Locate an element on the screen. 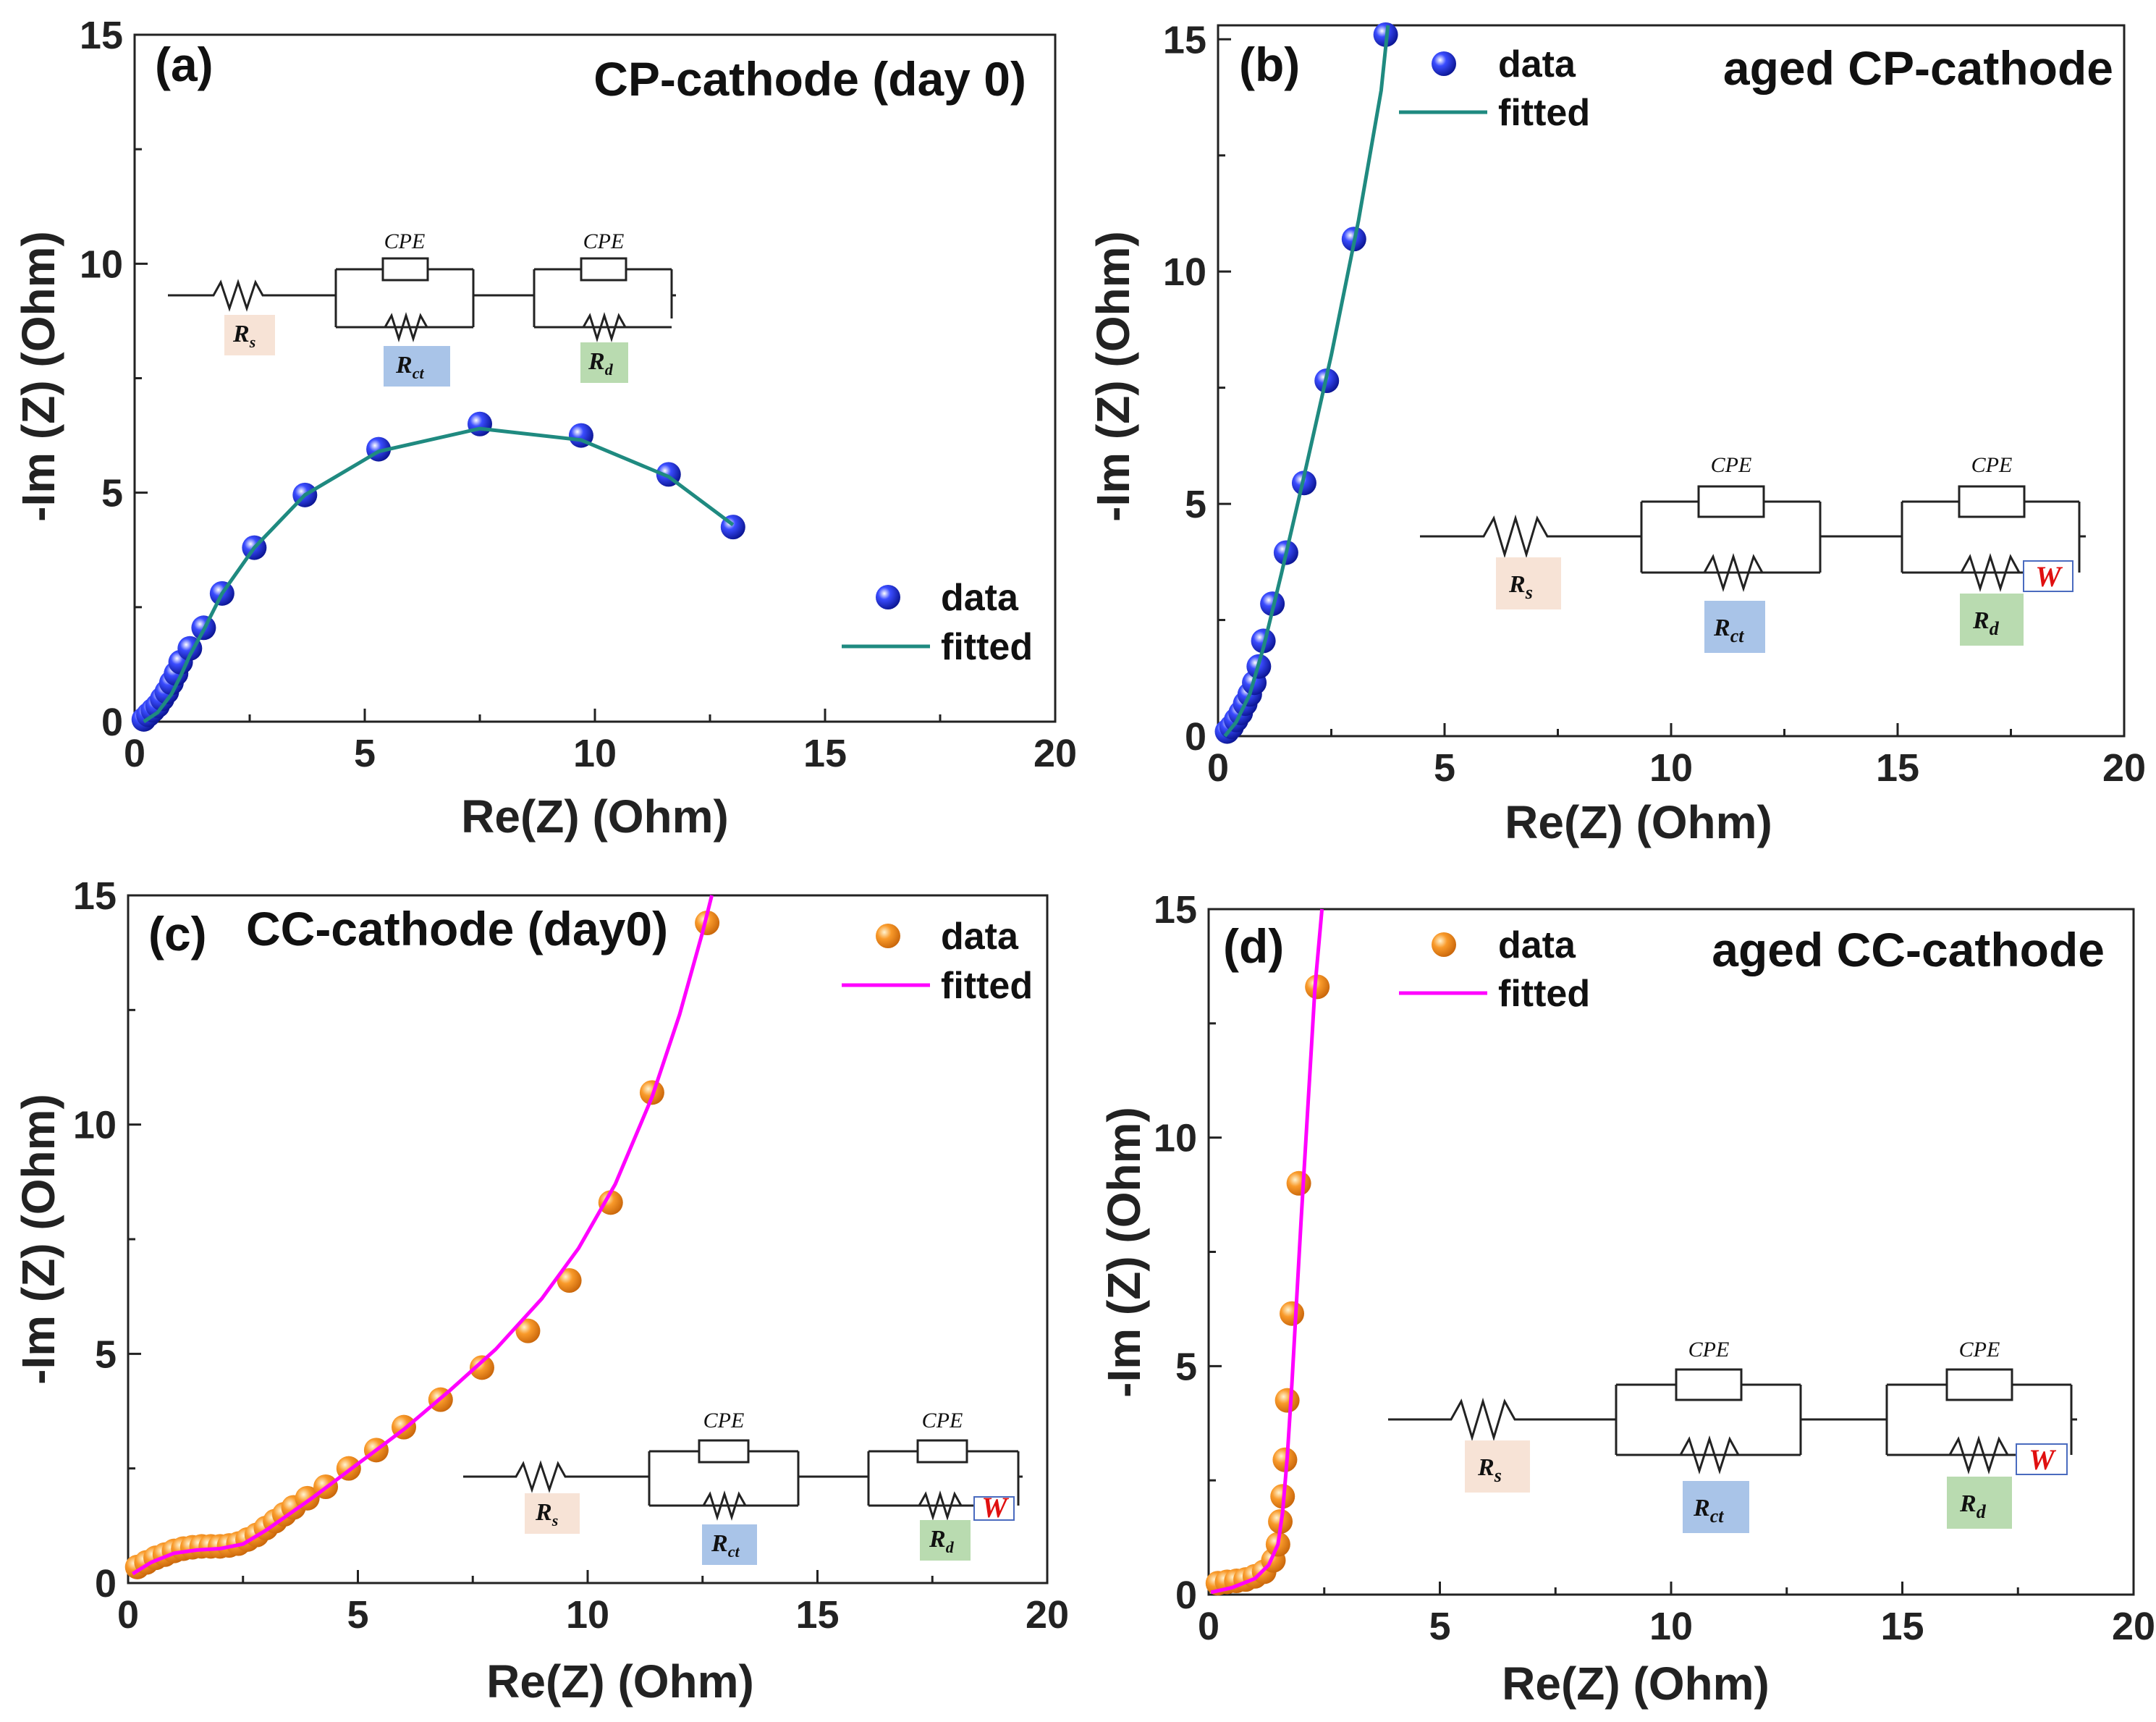  panel-b-circuit is located at coordinates (1753, 538).